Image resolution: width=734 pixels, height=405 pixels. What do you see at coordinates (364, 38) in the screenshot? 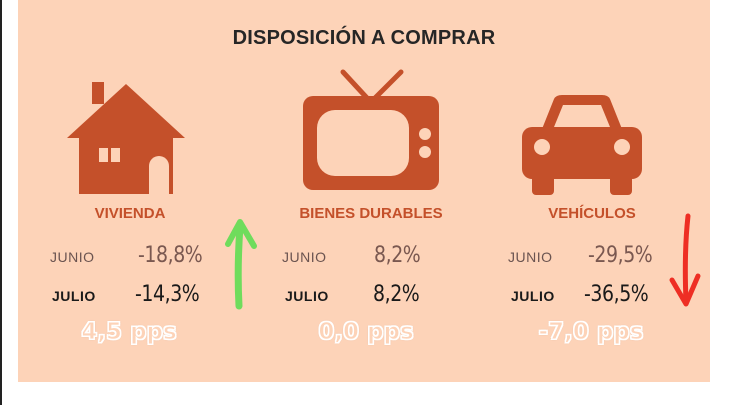
I see `infographic-title: DISPOSICIÓN A COMPRAR` at bounding box center [364, 38].